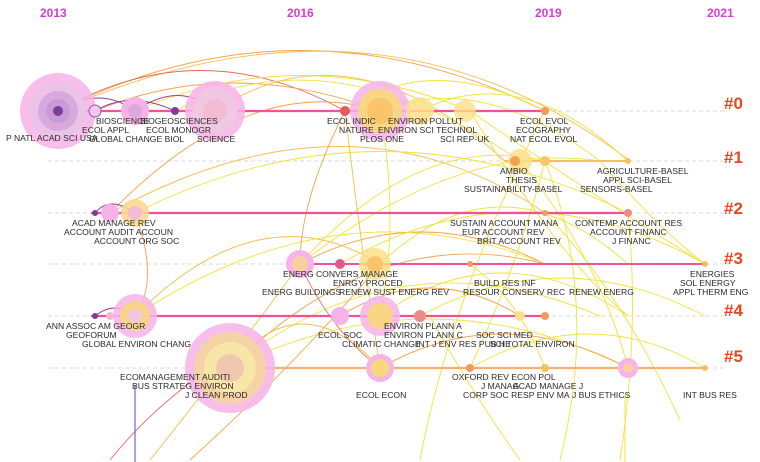 This screenshot has height=462, width=760. What do you see at coordinates (114, 223) in the screenshot?
I see `journal-label: ACAD MANAGE REV` at bounding box center [114, 223].